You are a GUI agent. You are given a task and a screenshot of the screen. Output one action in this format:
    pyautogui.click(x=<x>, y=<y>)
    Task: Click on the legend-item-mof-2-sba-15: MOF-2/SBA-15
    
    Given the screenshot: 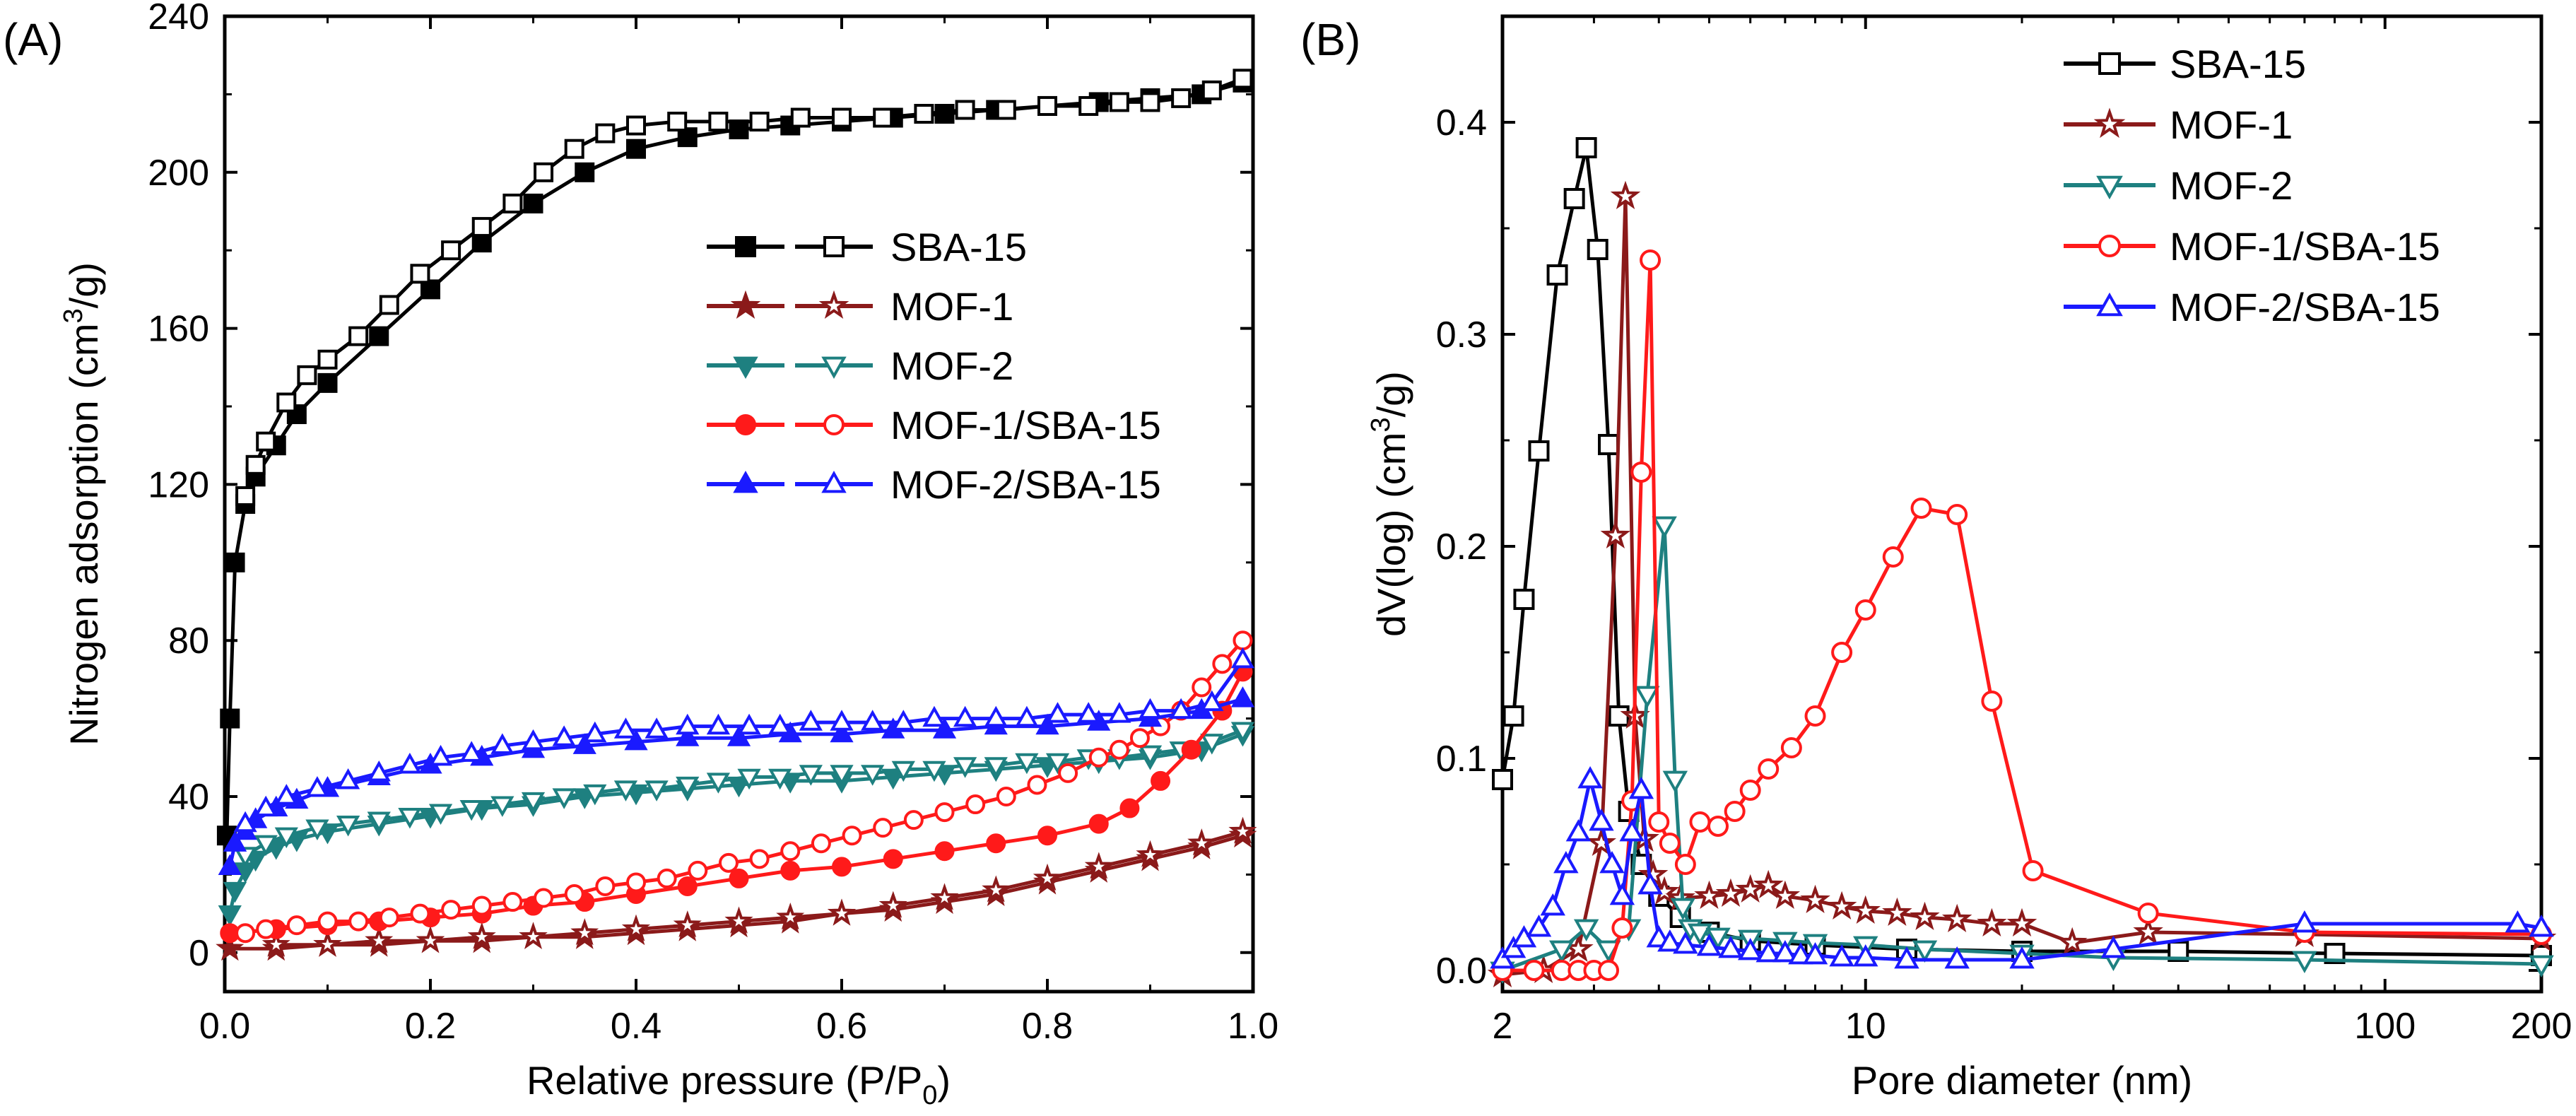 What is the action you would take?
    pyautogui.click(x=2252, y=307)
    